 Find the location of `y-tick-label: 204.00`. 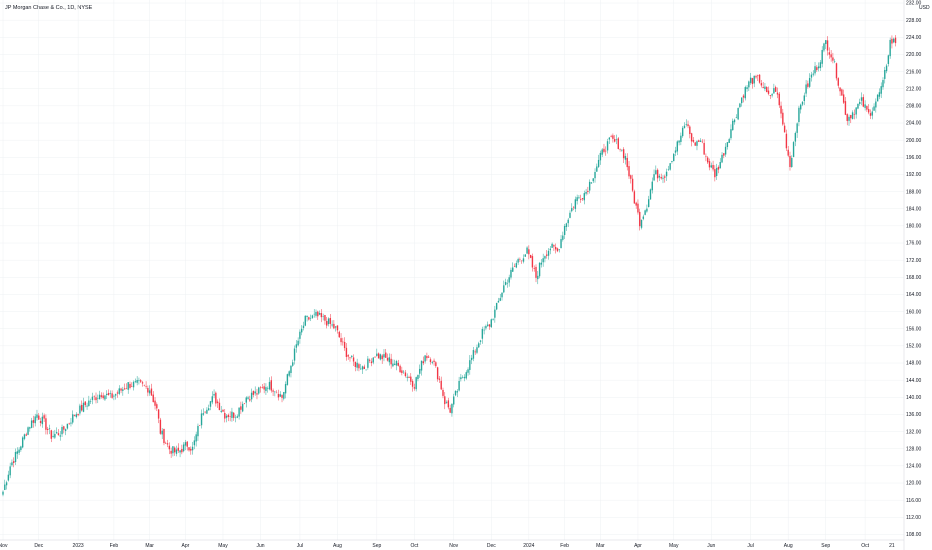

y-tick-label: 204.00 is located at coordinates (914, 124).